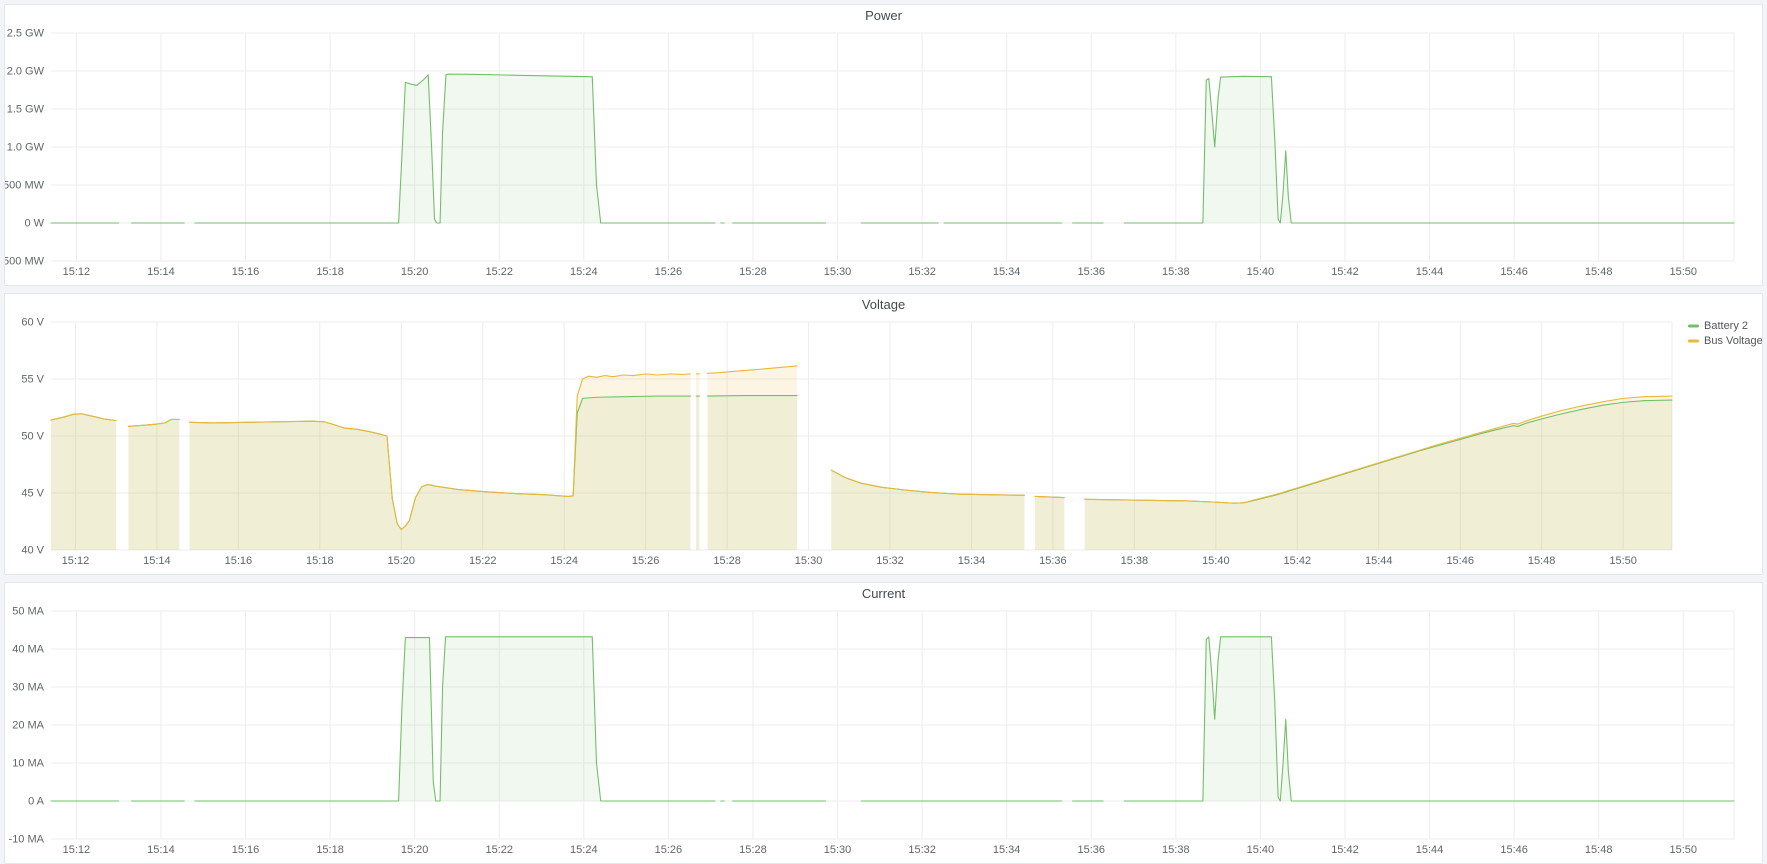 Image resolution: width=1767 pixels, height=864 pixels. Describe the element at coordinates (1726, 326) in the screenshot. I see `legend-label: Battery 2` at that location.